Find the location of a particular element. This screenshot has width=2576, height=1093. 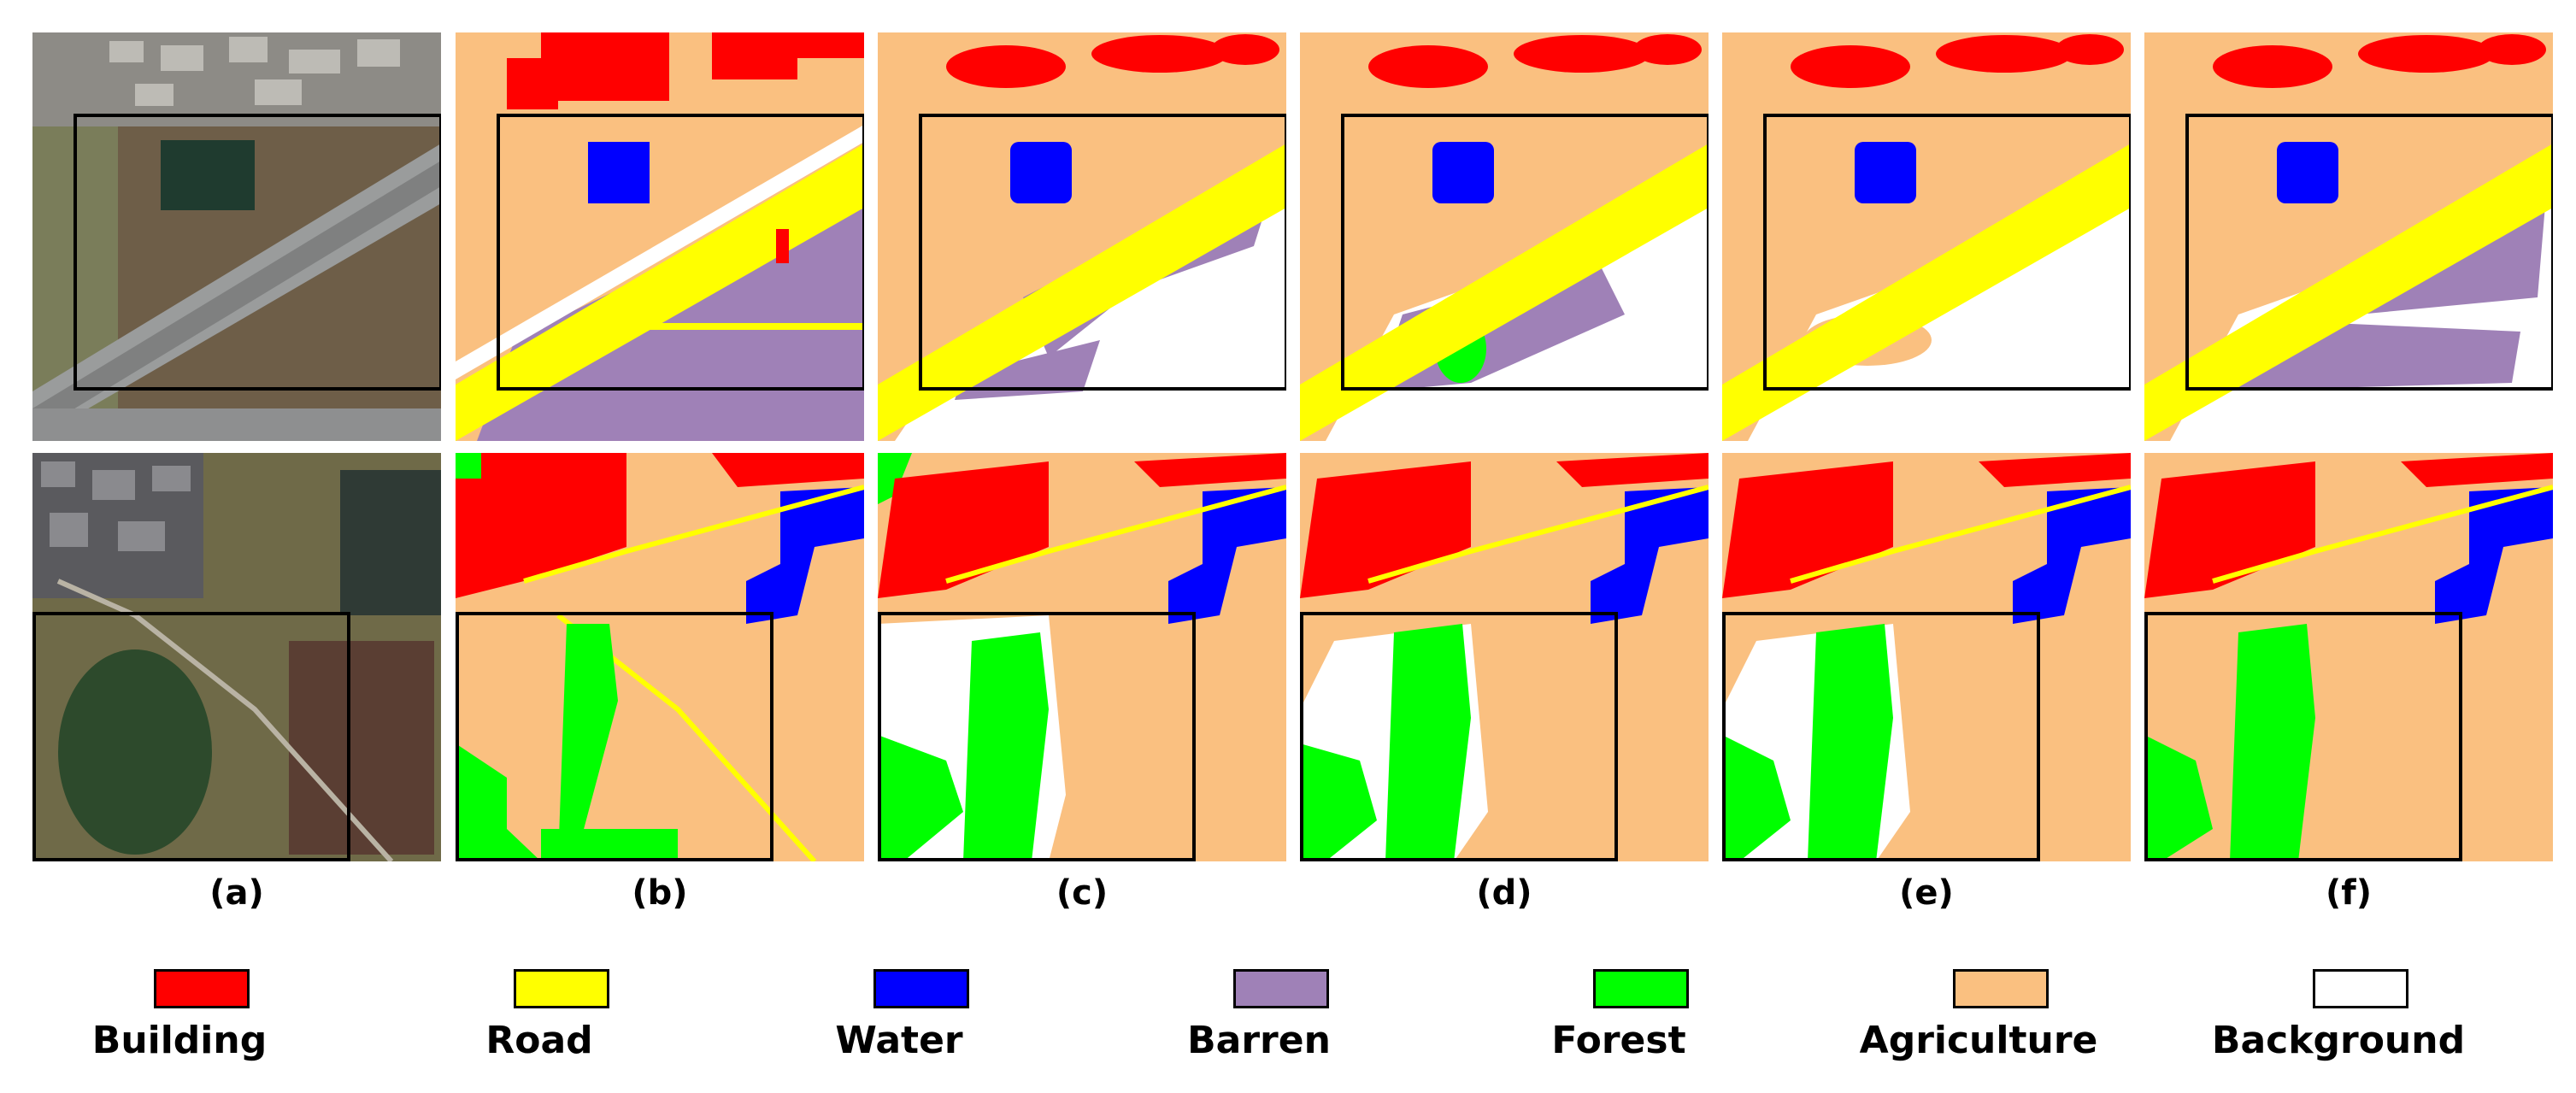

legend-label-water: Water is located at coordinates (899, 1040).